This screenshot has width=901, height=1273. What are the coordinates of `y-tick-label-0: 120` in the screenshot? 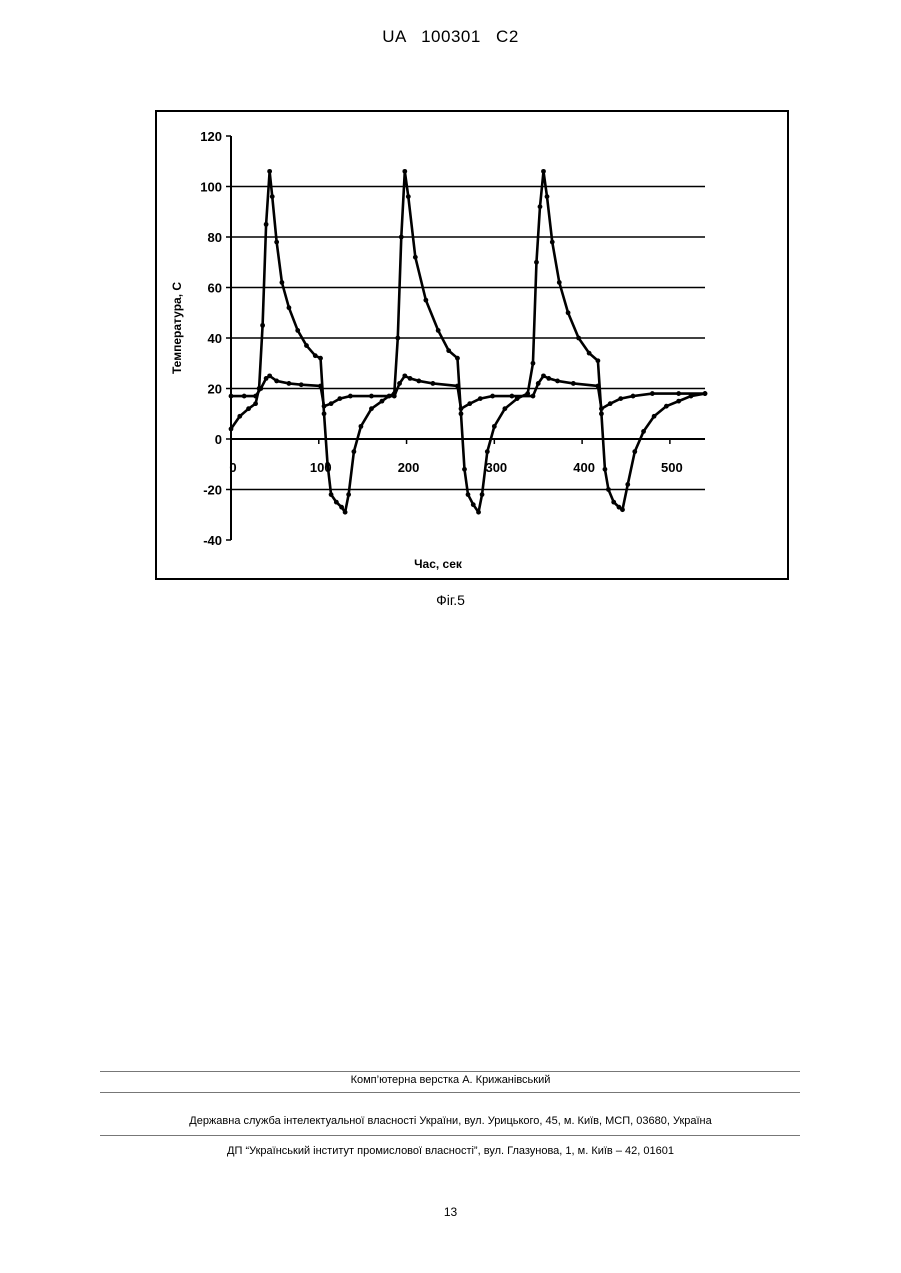 It's located at (211, 136).